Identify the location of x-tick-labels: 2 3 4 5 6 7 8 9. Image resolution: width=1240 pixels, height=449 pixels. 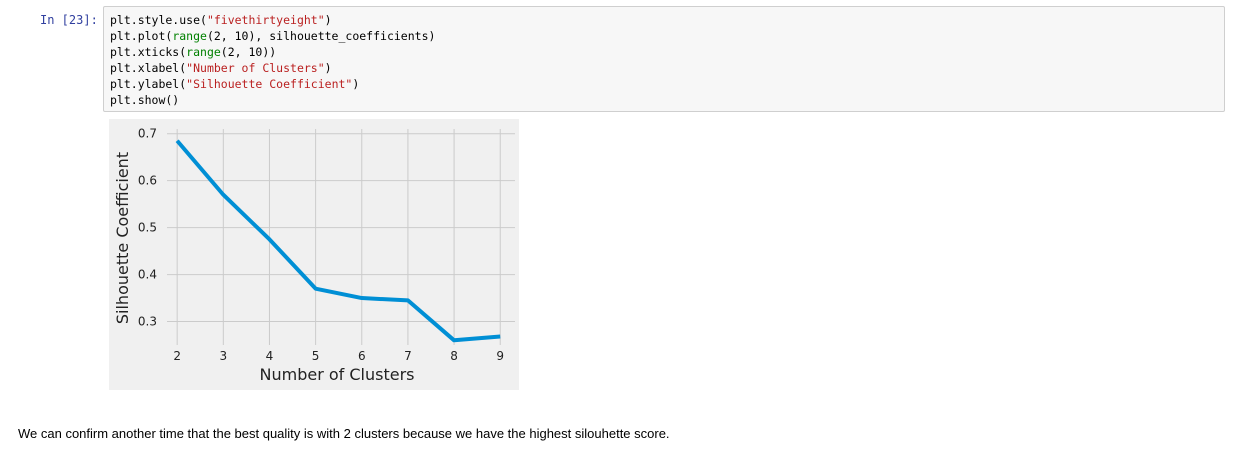
(338, 356).